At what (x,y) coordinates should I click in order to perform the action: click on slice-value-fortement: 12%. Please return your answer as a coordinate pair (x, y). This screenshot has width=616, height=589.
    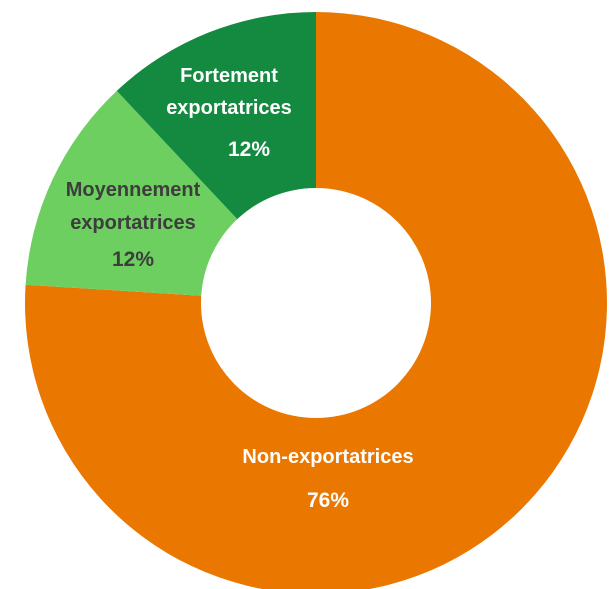
    Looking at the image, I should click on (249, 149).